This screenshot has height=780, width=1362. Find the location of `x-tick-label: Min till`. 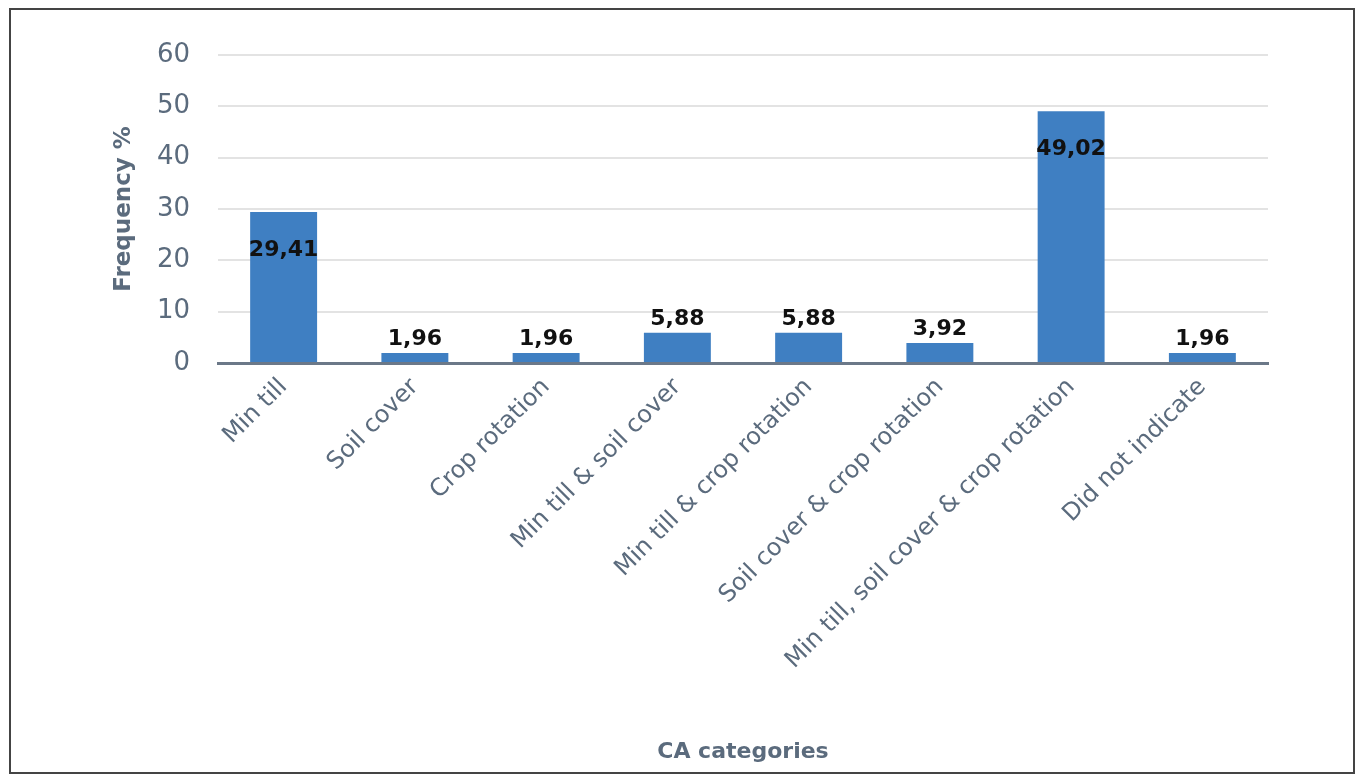

x-tick-label: Min till is located at coordinates (254, 410).